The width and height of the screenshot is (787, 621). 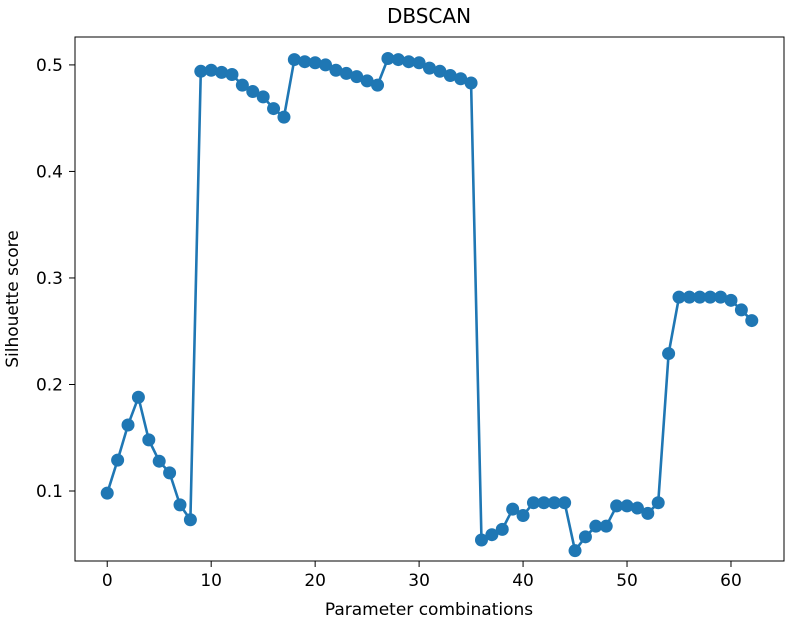 I want to click on x-tick-label: 30, so click(x=419, y=581).